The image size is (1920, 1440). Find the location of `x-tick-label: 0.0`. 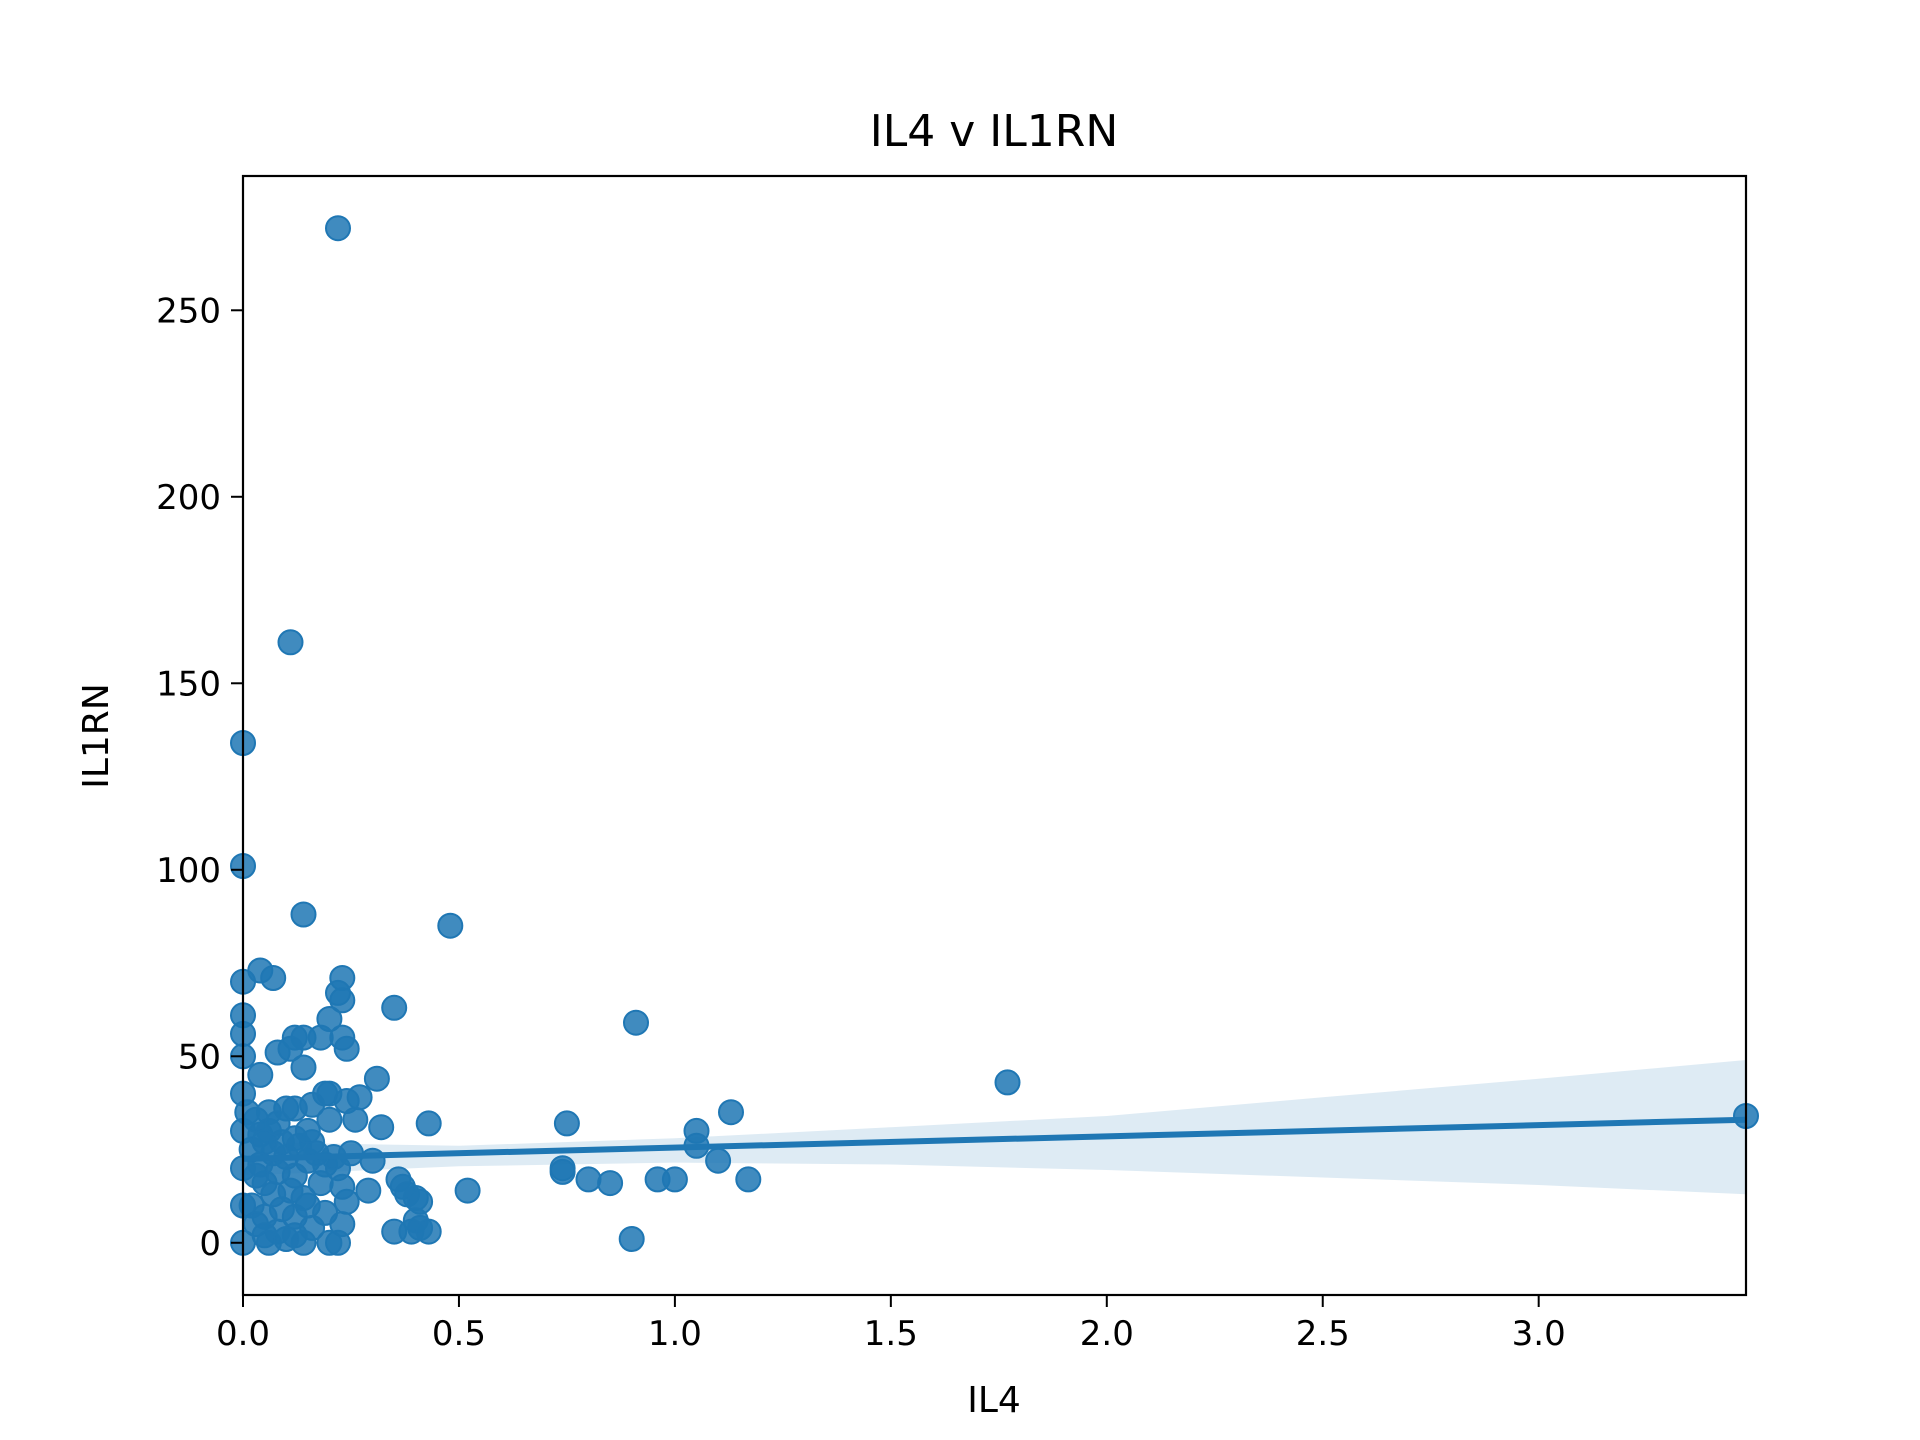

x-tick-label: 0.0 is located at coordinates (243, 1334).